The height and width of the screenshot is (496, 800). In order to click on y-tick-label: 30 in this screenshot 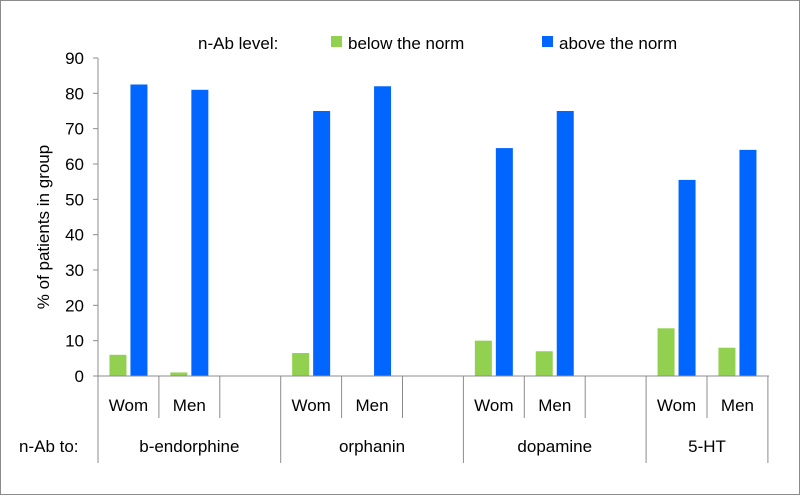, I will do `click(74, 270)`.